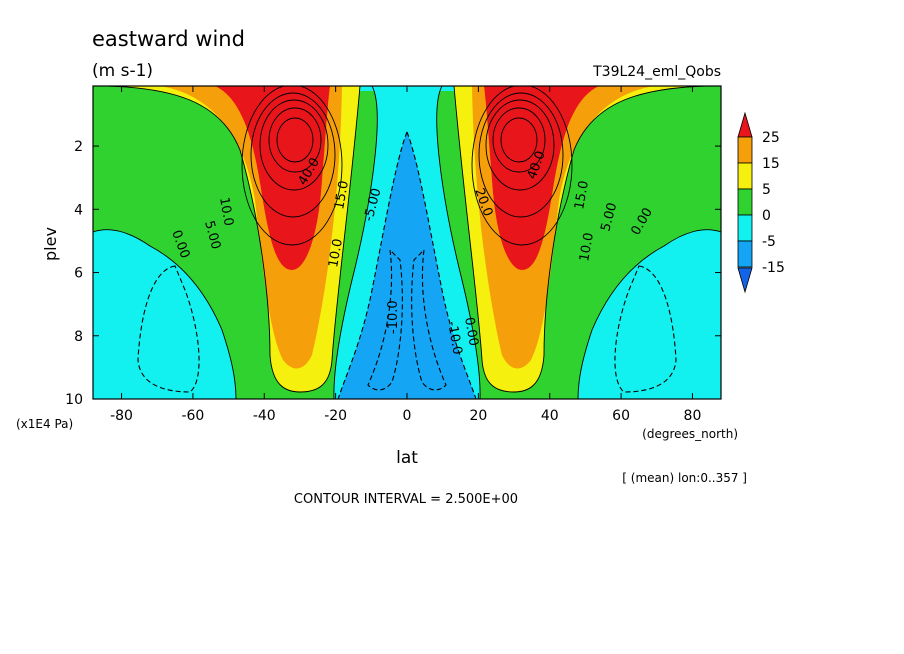 This screenshot has height=654, width=904. I want to click on x-tick-label: -40, so click(264, 416).